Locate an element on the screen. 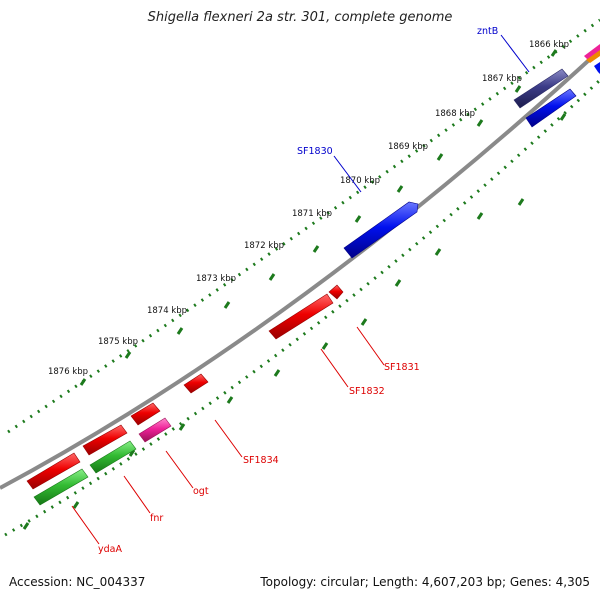 The width and height of the screenshot is (600, 600). gene-sf1832 is located at coordinates (301, 316).